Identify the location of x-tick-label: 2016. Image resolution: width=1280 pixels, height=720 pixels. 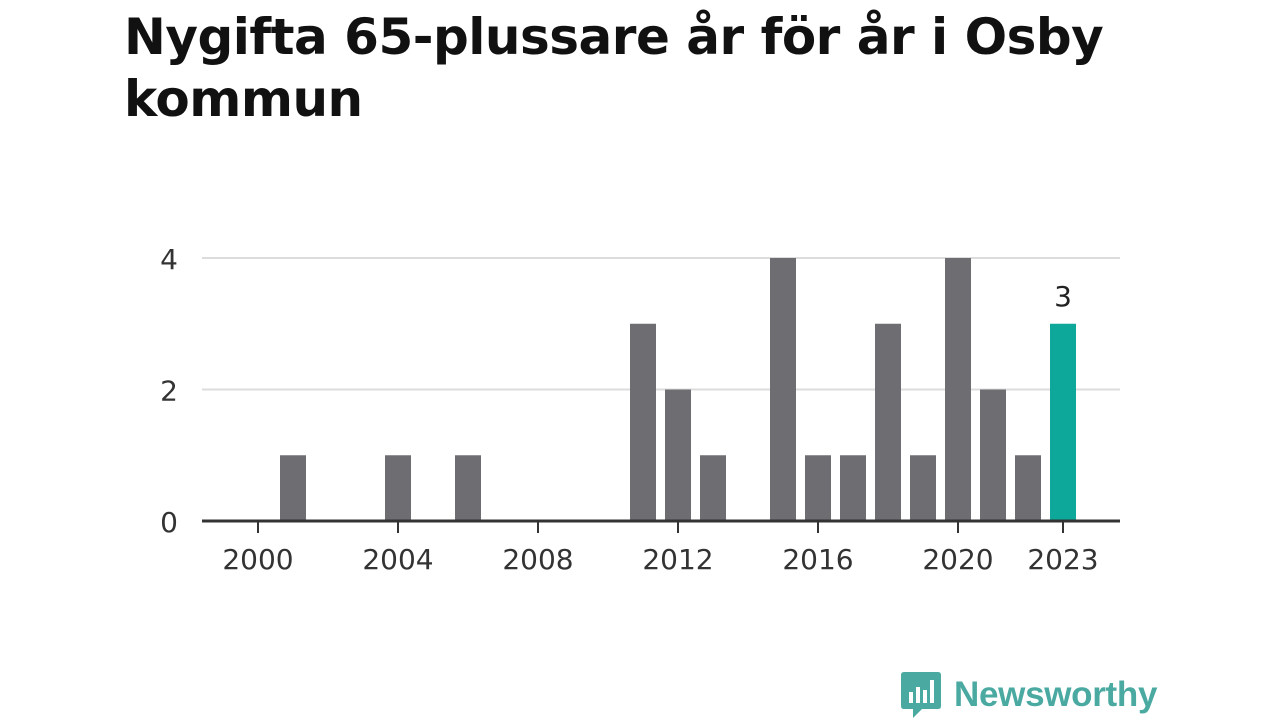
(817, 559).